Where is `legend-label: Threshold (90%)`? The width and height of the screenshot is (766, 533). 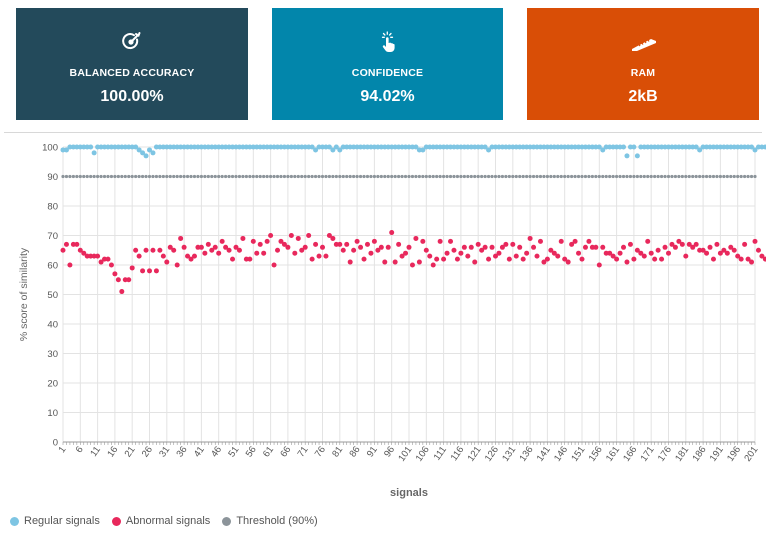 legend-label: Threshold (90%) is located at coordinates (277, 521).